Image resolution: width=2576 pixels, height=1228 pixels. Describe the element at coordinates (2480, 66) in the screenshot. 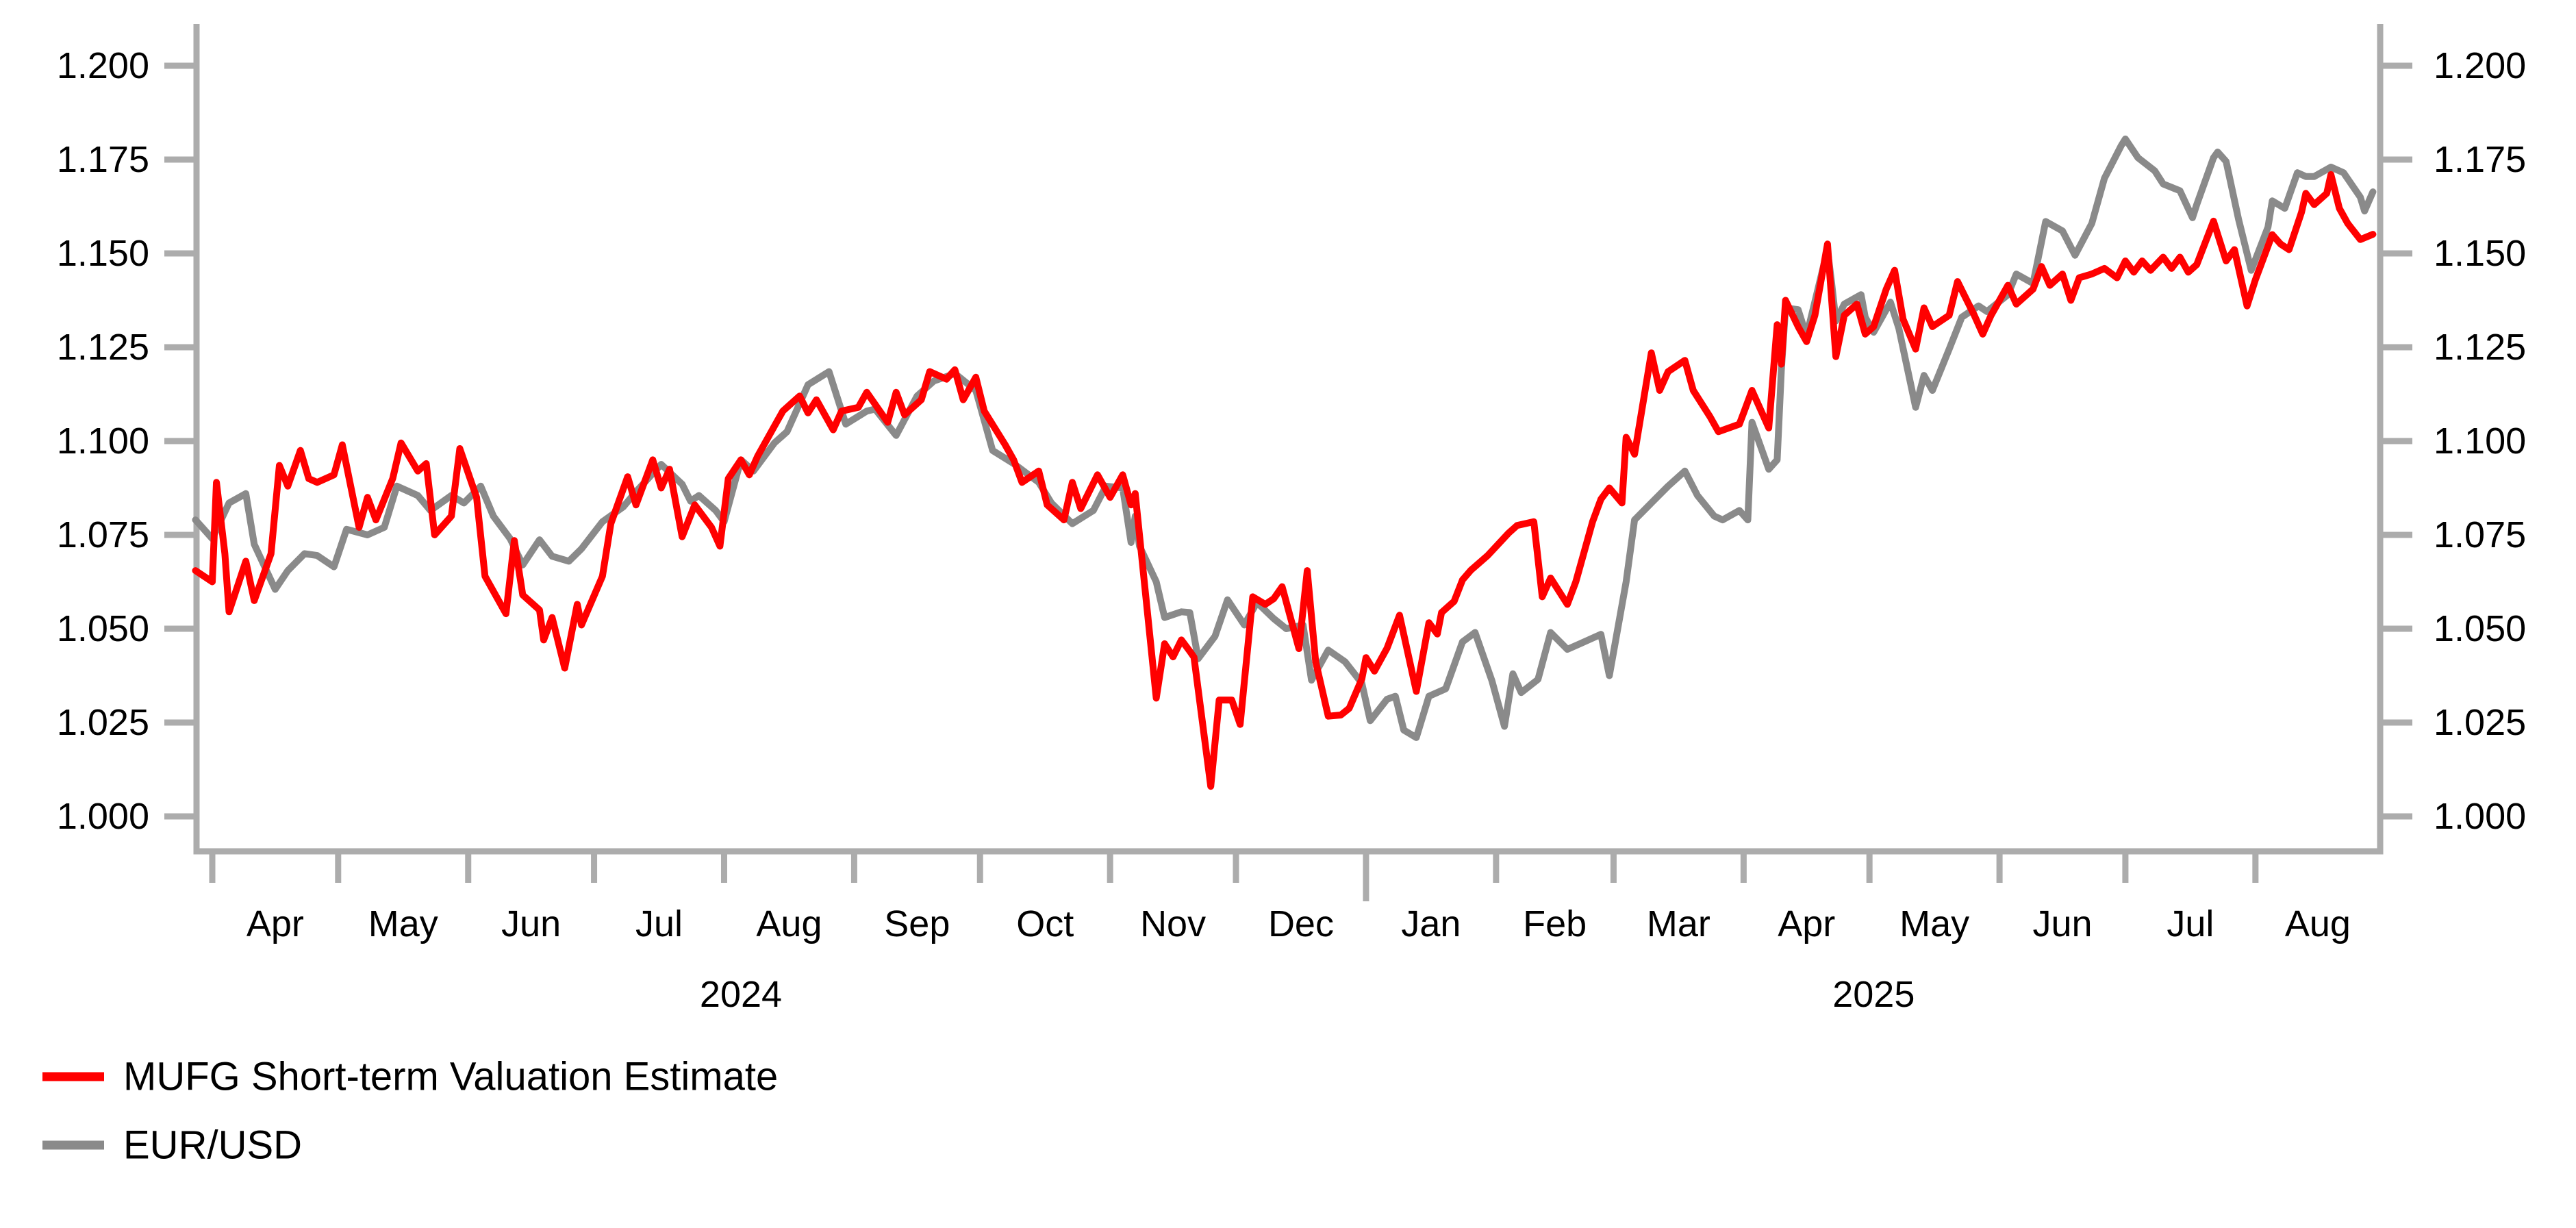

I see `y-tick-label-right: 1.200` at that location.